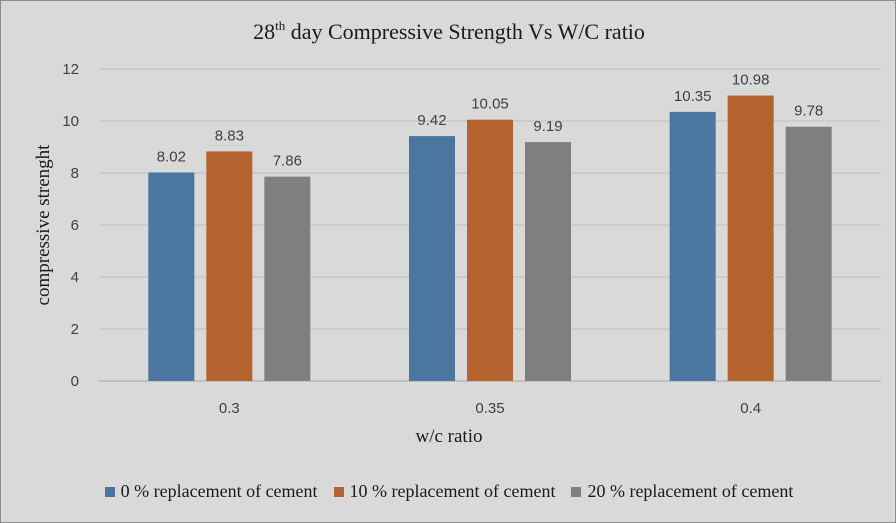 This screenshot has width=896, height=523. I want to click on data-label: 8.83, so click(229, 135).